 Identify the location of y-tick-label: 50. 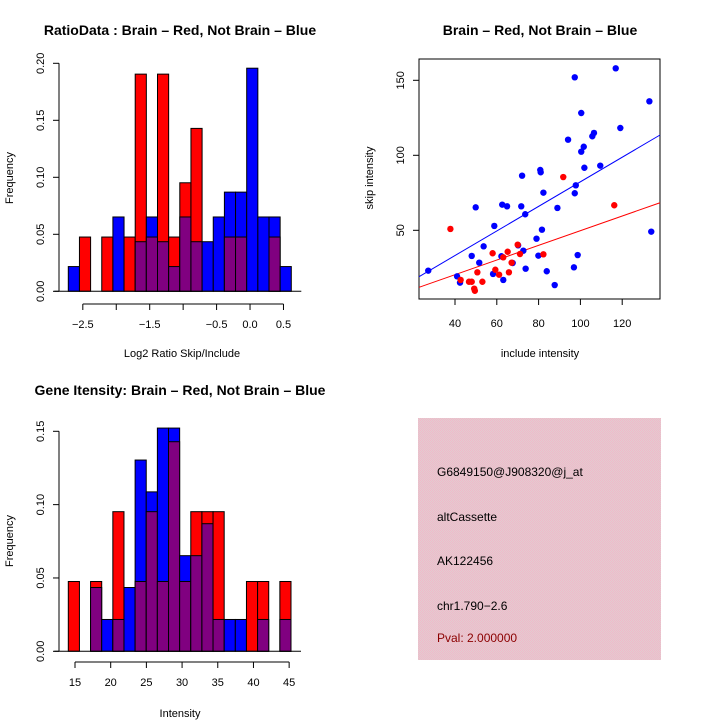
(401, 230).